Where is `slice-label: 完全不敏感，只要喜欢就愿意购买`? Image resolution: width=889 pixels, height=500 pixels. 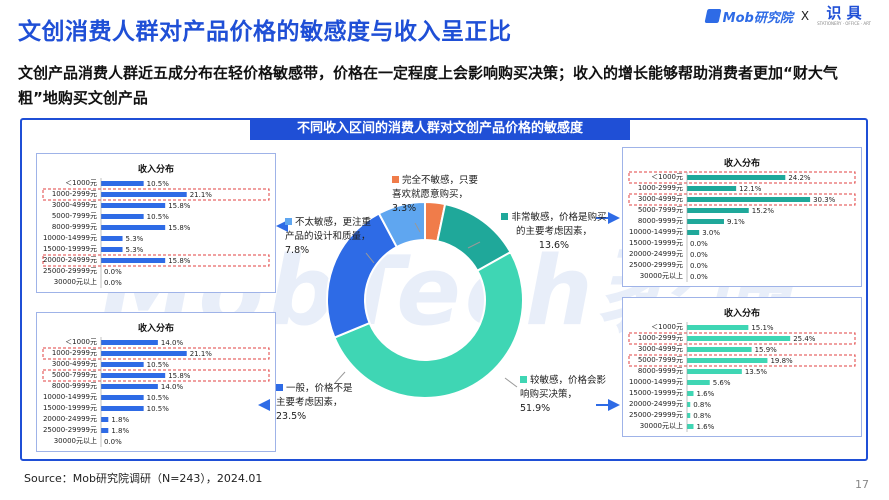 slice-label: 完全不敏感，只要喜欢就愿意购买 is located at coordinates (435, 187).